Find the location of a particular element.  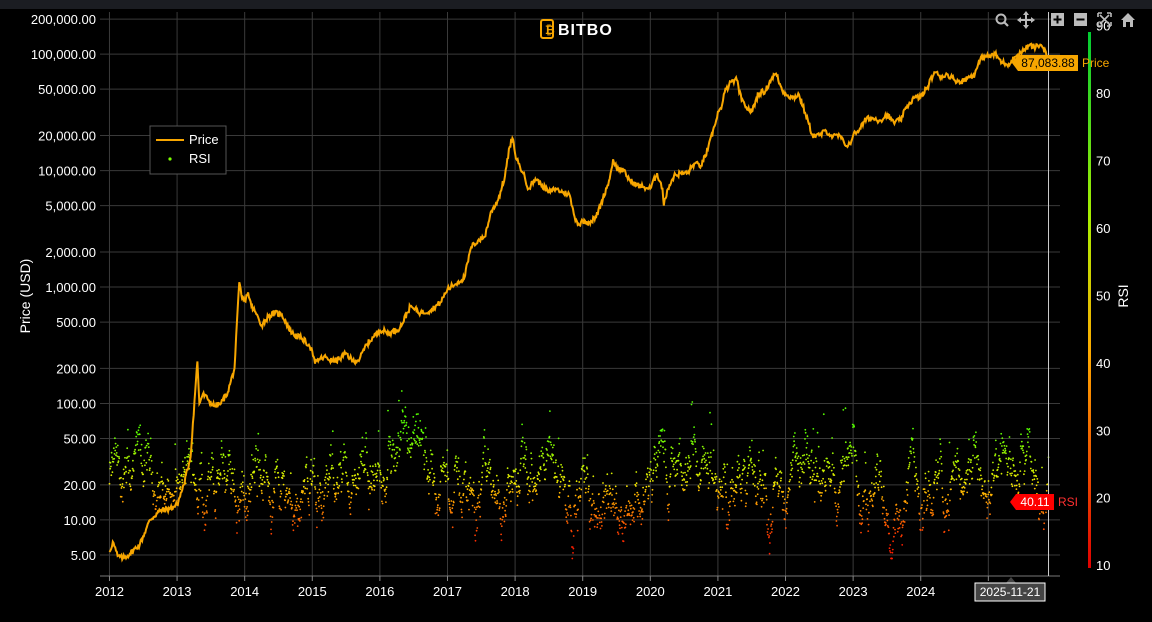

autoscale-icon is located at coordinates (1104, 19).